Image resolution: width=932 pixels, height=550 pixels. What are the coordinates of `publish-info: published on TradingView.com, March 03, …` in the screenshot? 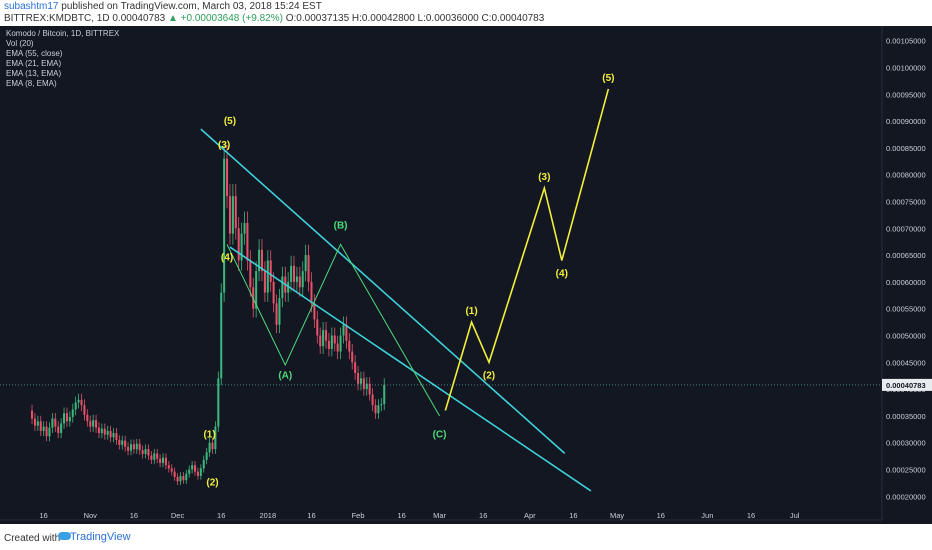 It's located at (191, 6).